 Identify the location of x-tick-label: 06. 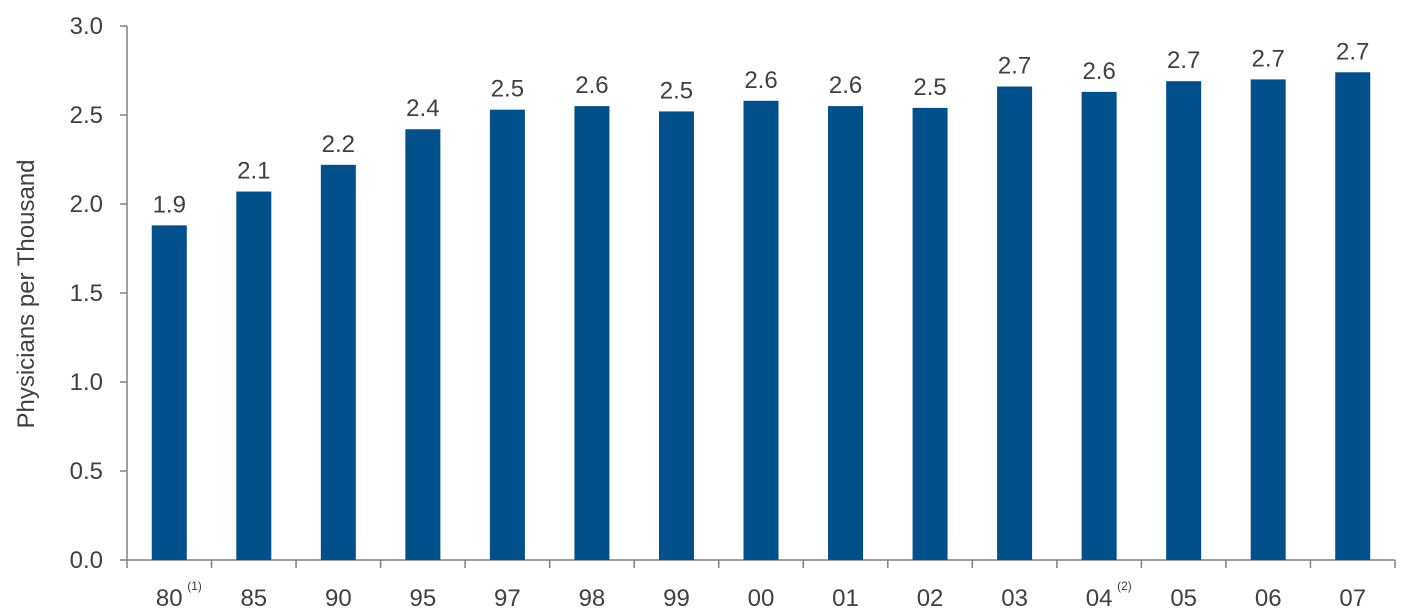
(1268, 598).